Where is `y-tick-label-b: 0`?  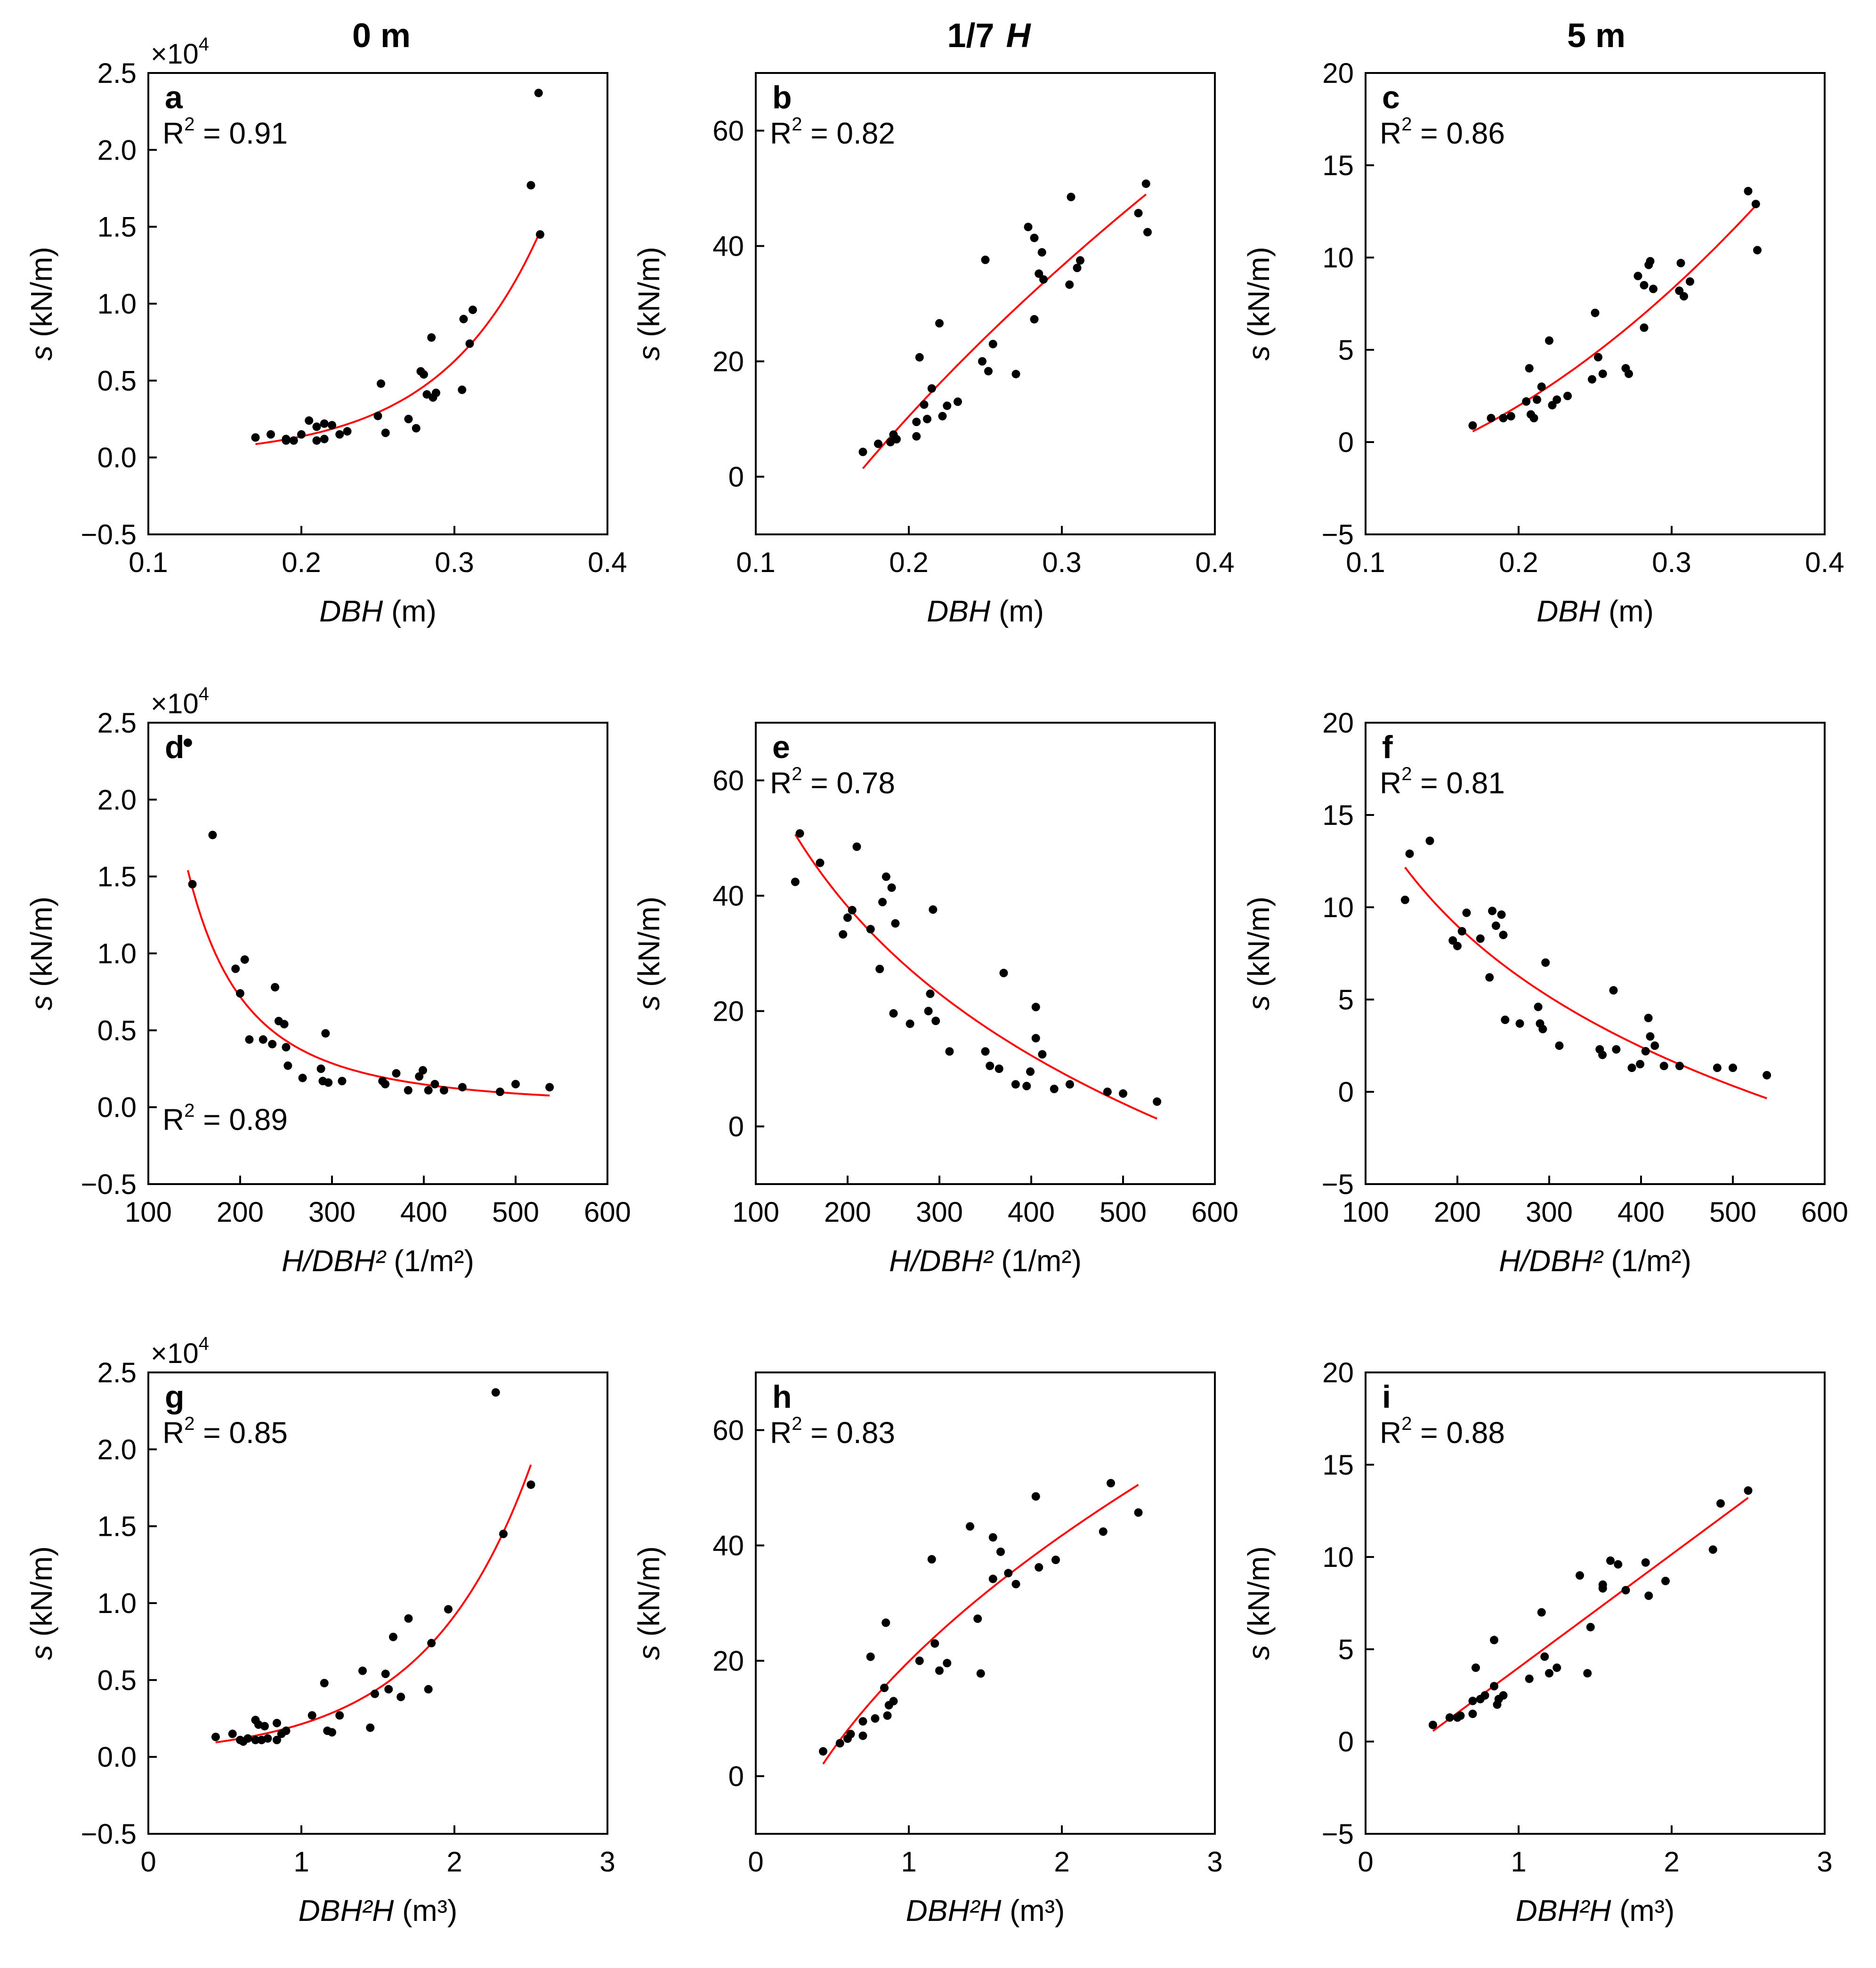
y-tick-label-b: 0 is located at coordinates (736, 477).